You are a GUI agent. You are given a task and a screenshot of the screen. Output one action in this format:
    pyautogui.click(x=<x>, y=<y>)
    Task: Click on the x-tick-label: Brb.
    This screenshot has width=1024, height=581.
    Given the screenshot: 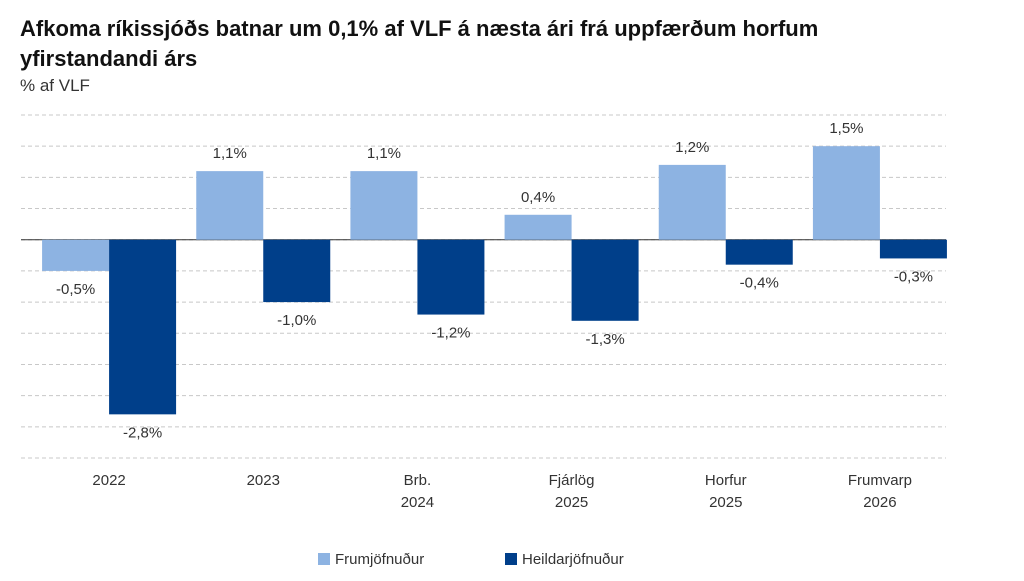 What is the action you would take?
    pyautogui.click(x=418, y=480)
    